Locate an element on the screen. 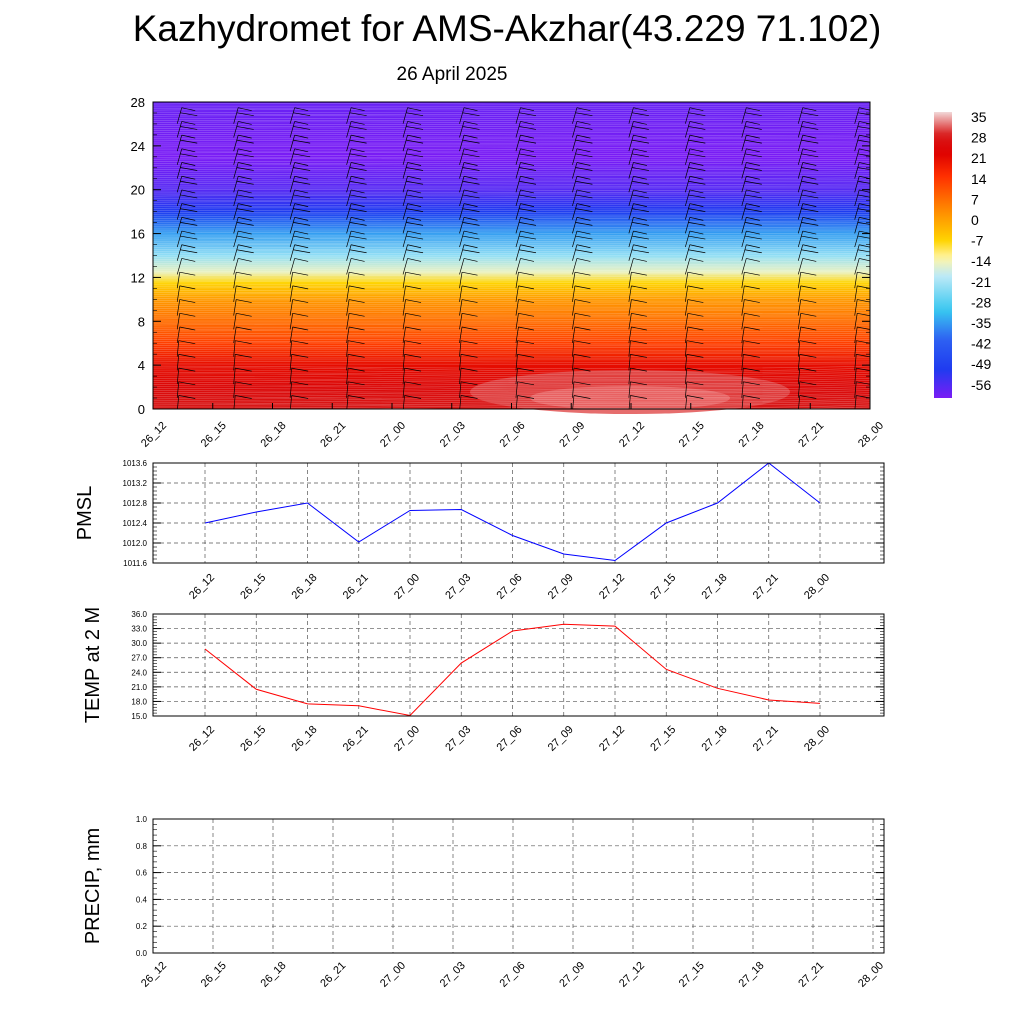 The image size is (1024, 1024). heatmap-xtick-label: 27_15 is located at coordinates (692, 435).